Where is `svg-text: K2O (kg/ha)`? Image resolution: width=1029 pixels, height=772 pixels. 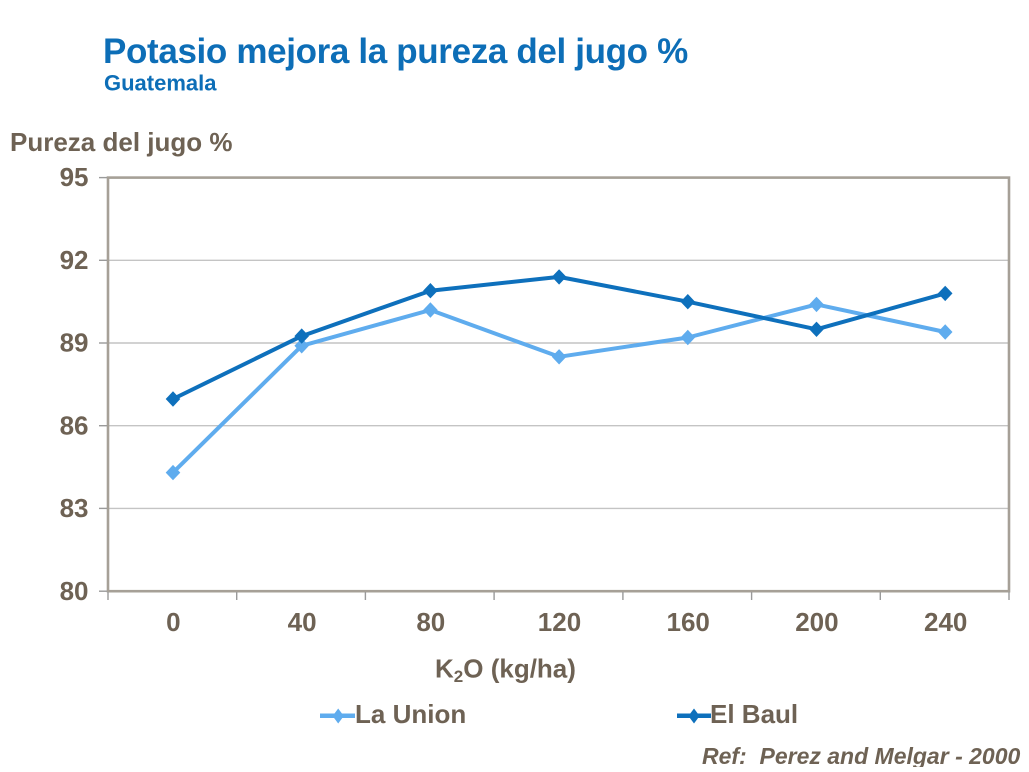
svg-text: K2O (kg/ha) is located at coordinates (505, 669).